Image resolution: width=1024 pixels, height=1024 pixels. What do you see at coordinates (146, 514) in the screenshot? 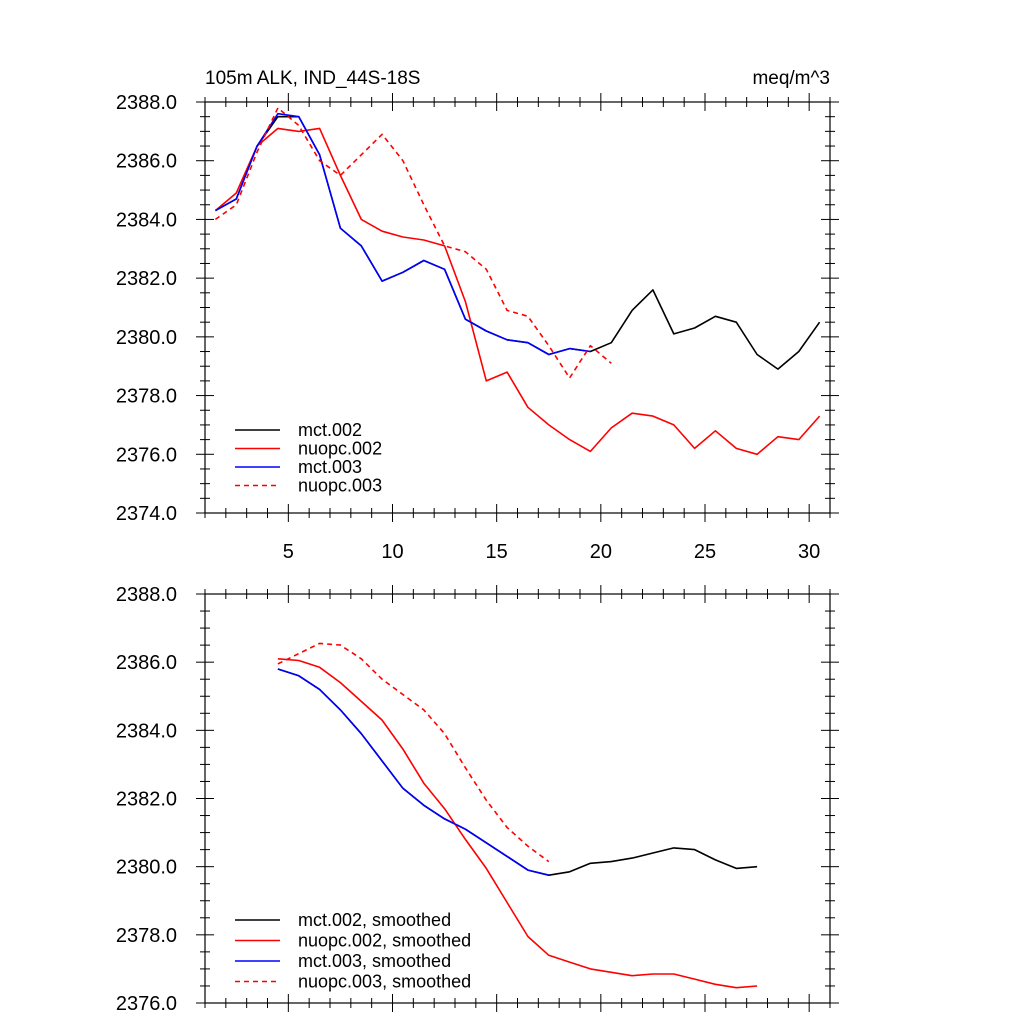
I see `y-tick-label: 2374.0` at bounding box center [146, 514].